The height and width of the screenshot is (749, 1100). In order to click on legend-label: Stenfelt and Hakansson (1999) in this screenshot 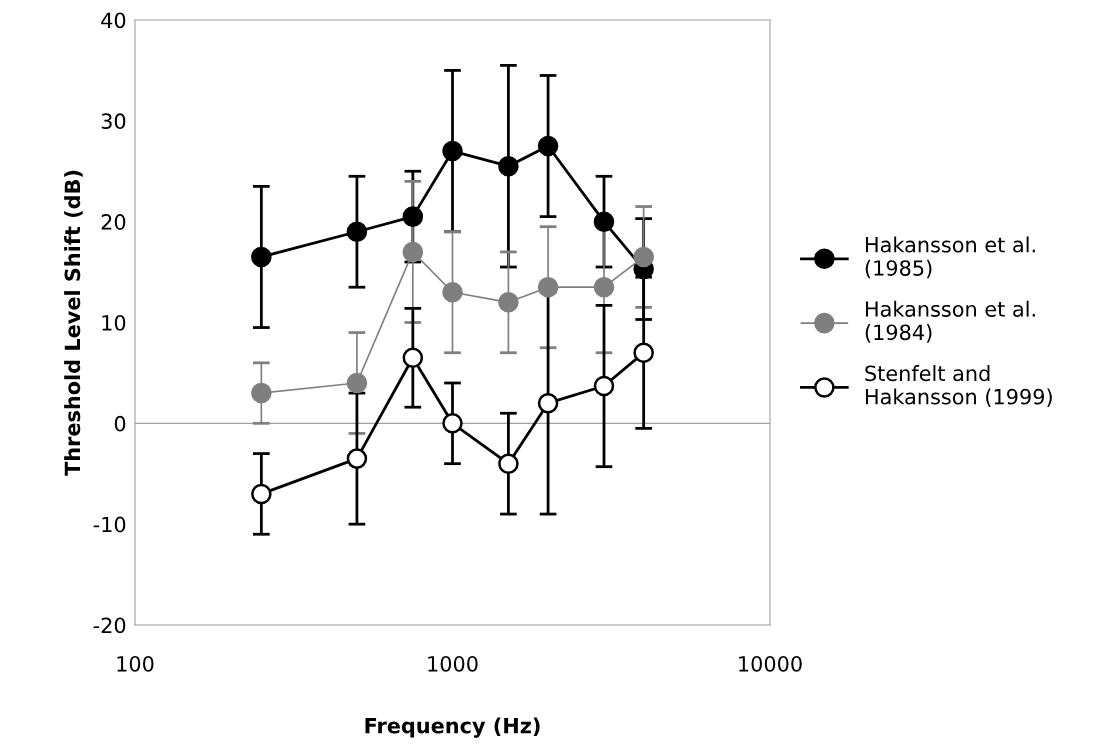, I will do `click(958, 386)`.